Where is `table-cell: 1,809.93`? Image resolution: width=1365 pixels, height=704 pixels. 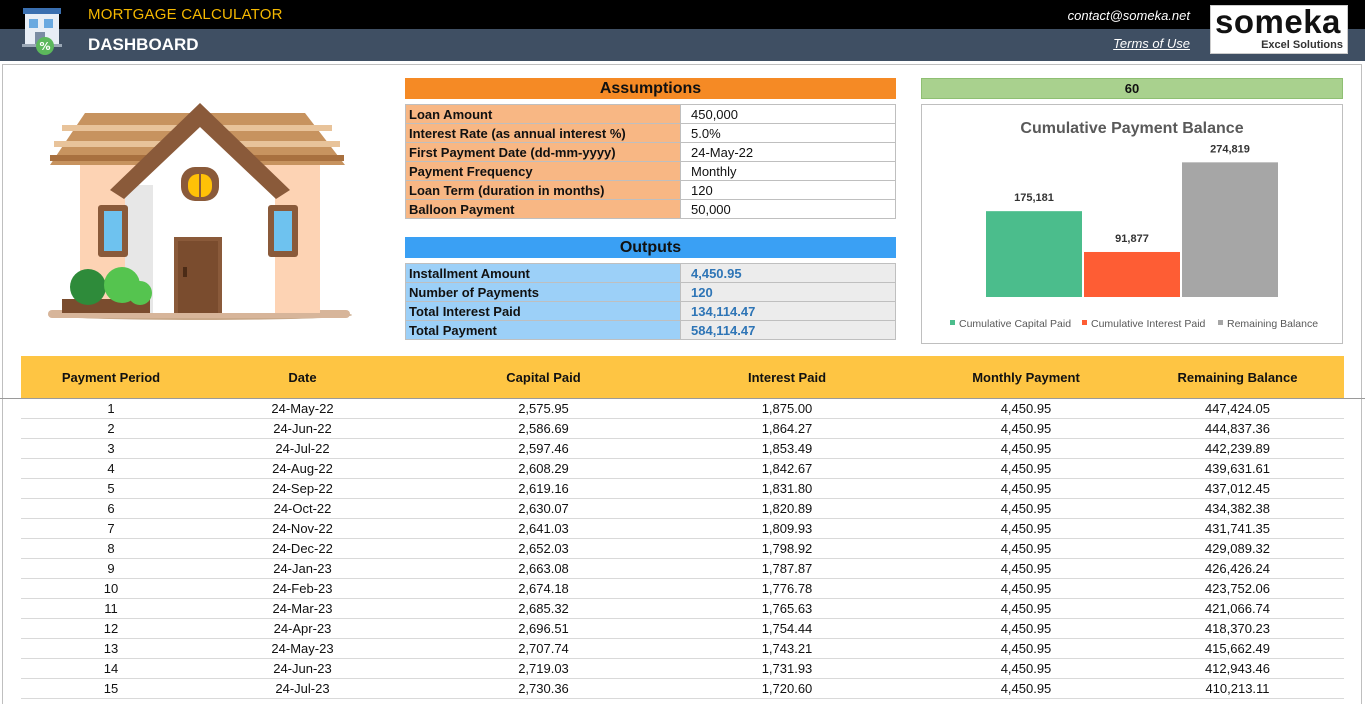 table-cell: 1,809.93 is located at coordinates (787, 528).